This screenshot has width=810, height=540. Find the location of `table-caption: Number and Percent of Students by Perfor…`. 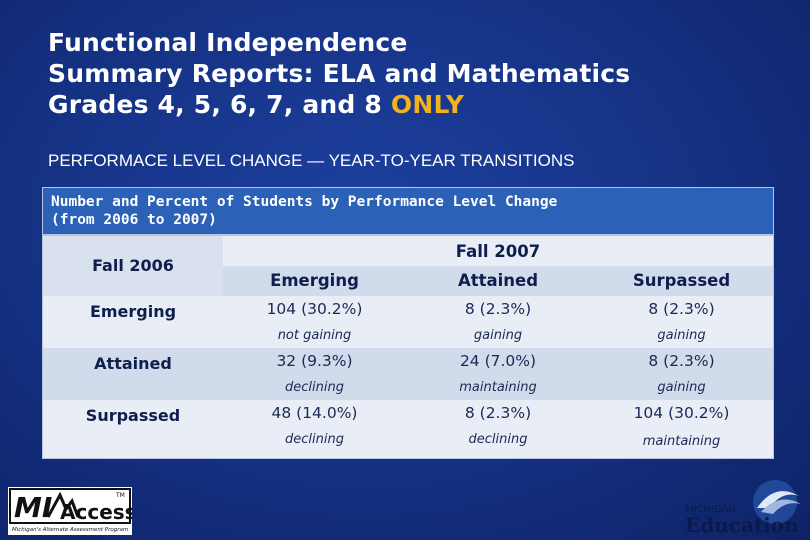

table-caption: Number and Percent of Students by Perfor… is located at coordinates (408, 212).